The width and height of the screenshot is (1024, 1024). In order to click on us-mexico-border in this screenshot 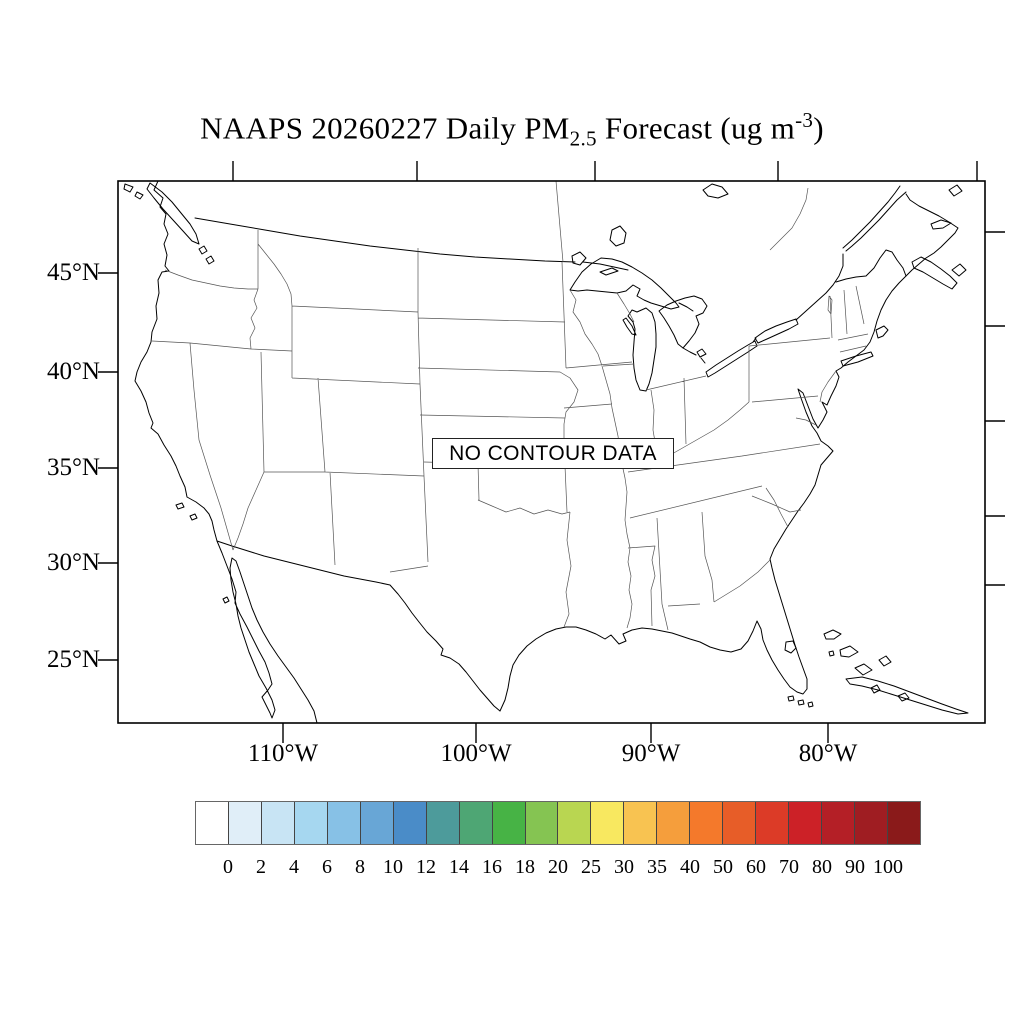, I will do `click(358, 626)`.